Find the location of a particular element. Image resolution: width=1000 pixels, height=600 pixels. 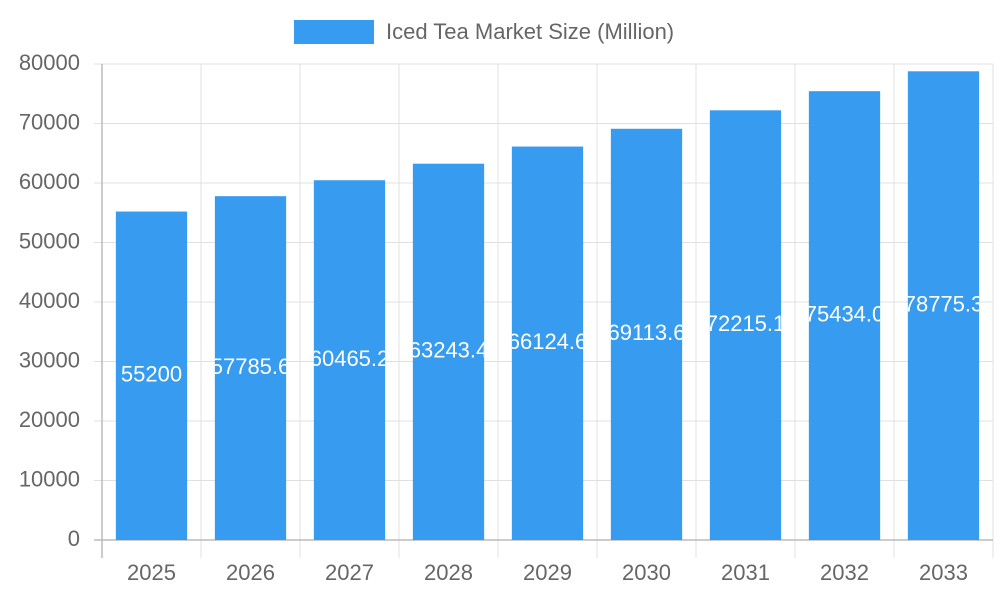

y-tick-label: 40000 is located at coordinates (49, 300).